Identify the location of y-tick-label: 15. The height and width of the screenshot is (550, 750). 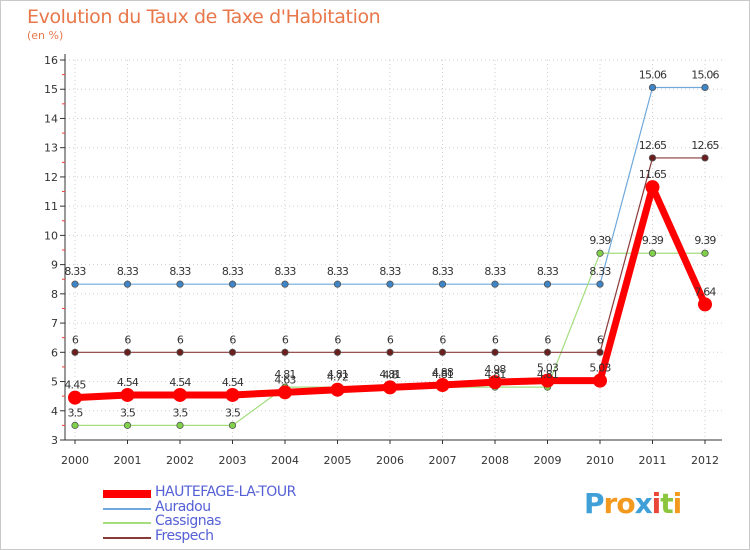
(51, 89).